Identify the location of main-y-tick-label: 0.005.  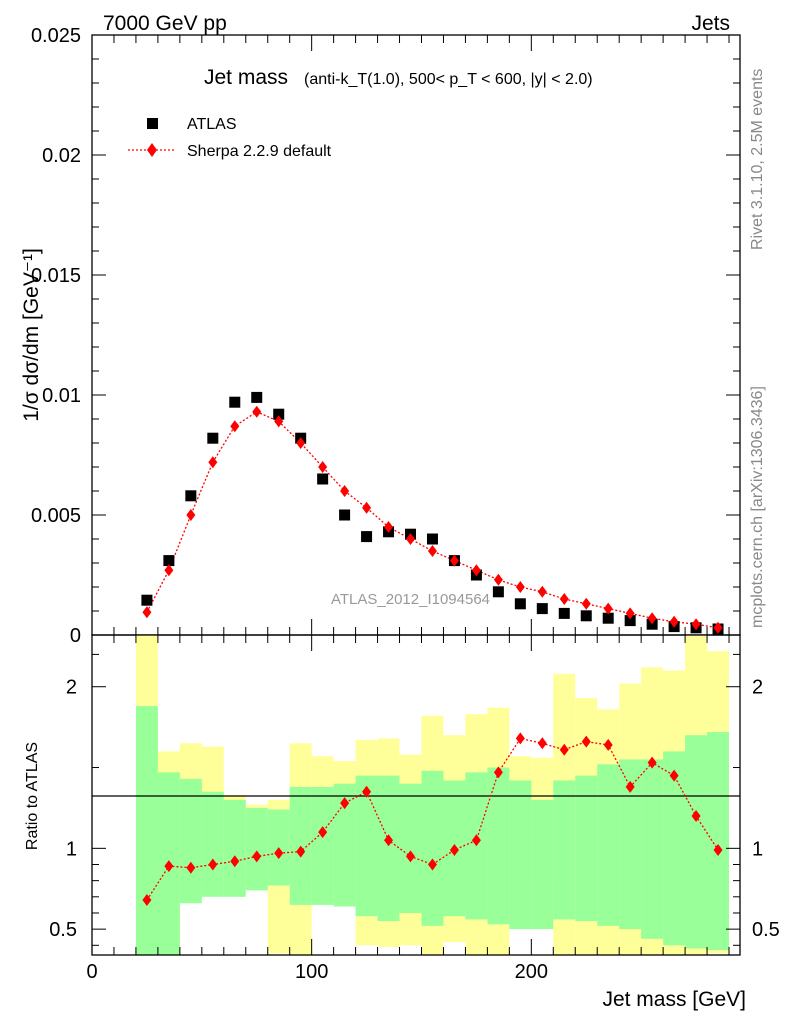
(56, 516).